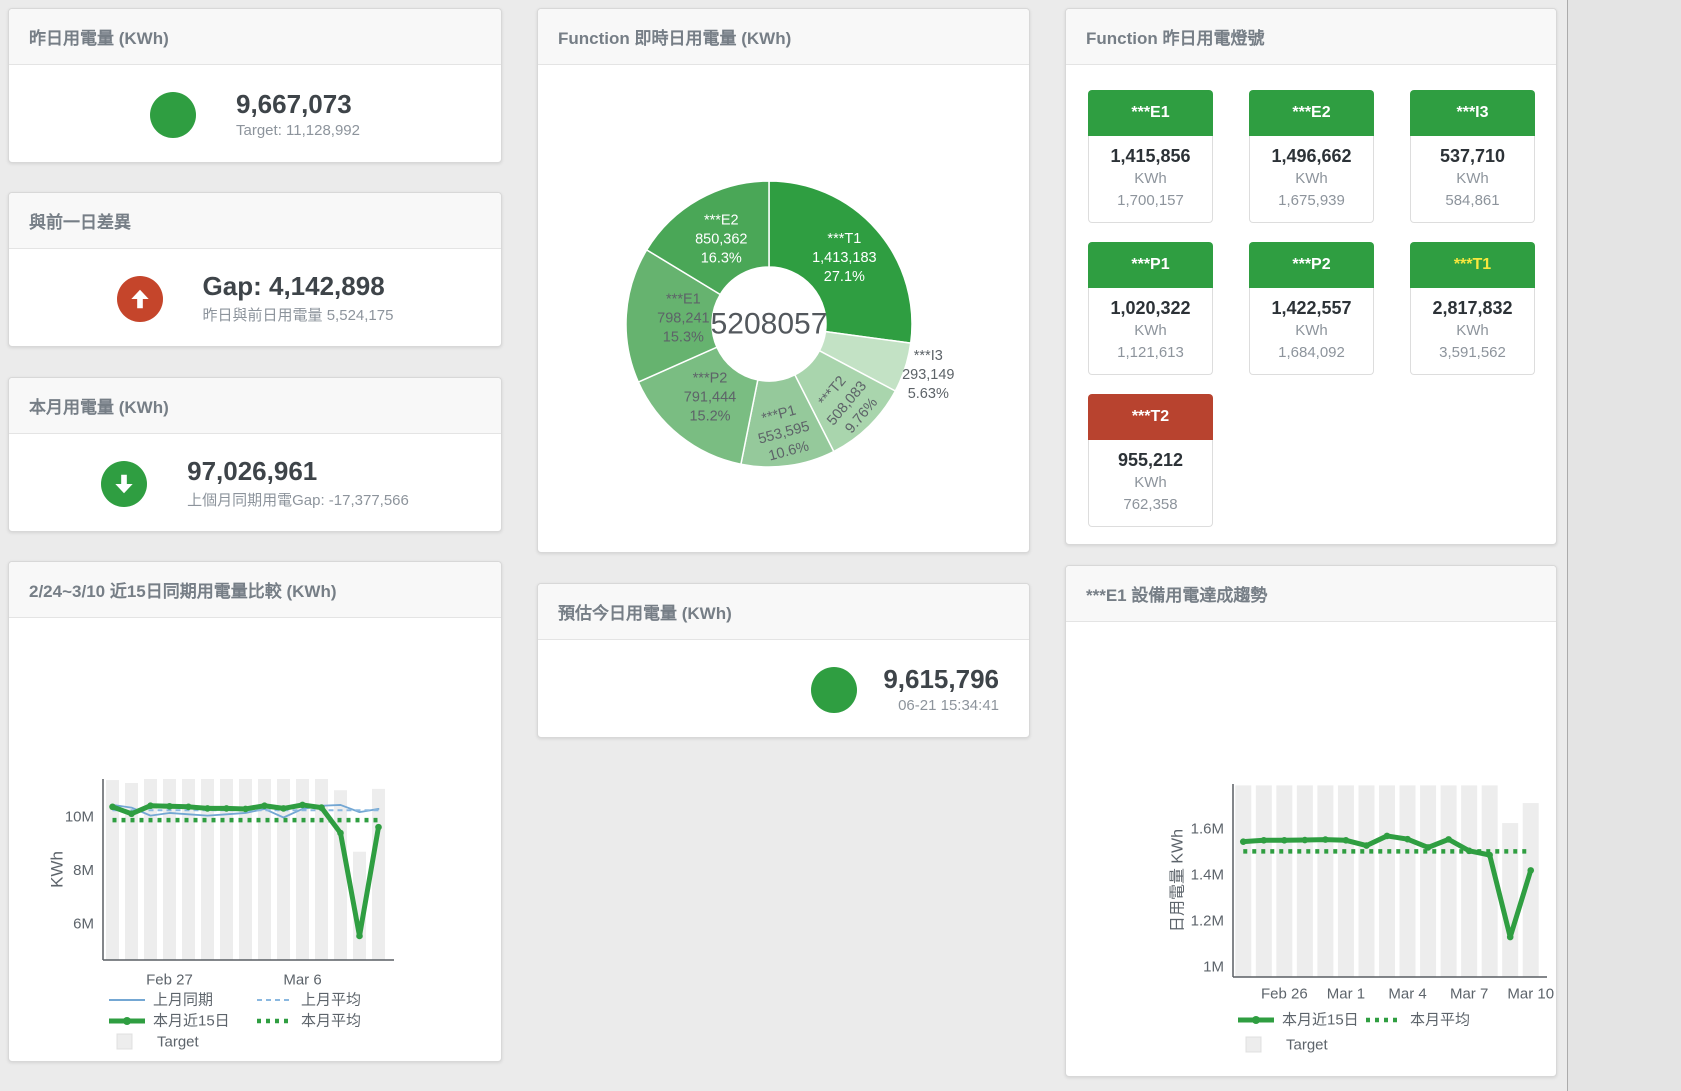 This screenshot has width=1681, height=1091. What do you see at coordinates (844, 239) in the screenshot?
I see `svg-text: ***T1` at bounding box center [844, 239].